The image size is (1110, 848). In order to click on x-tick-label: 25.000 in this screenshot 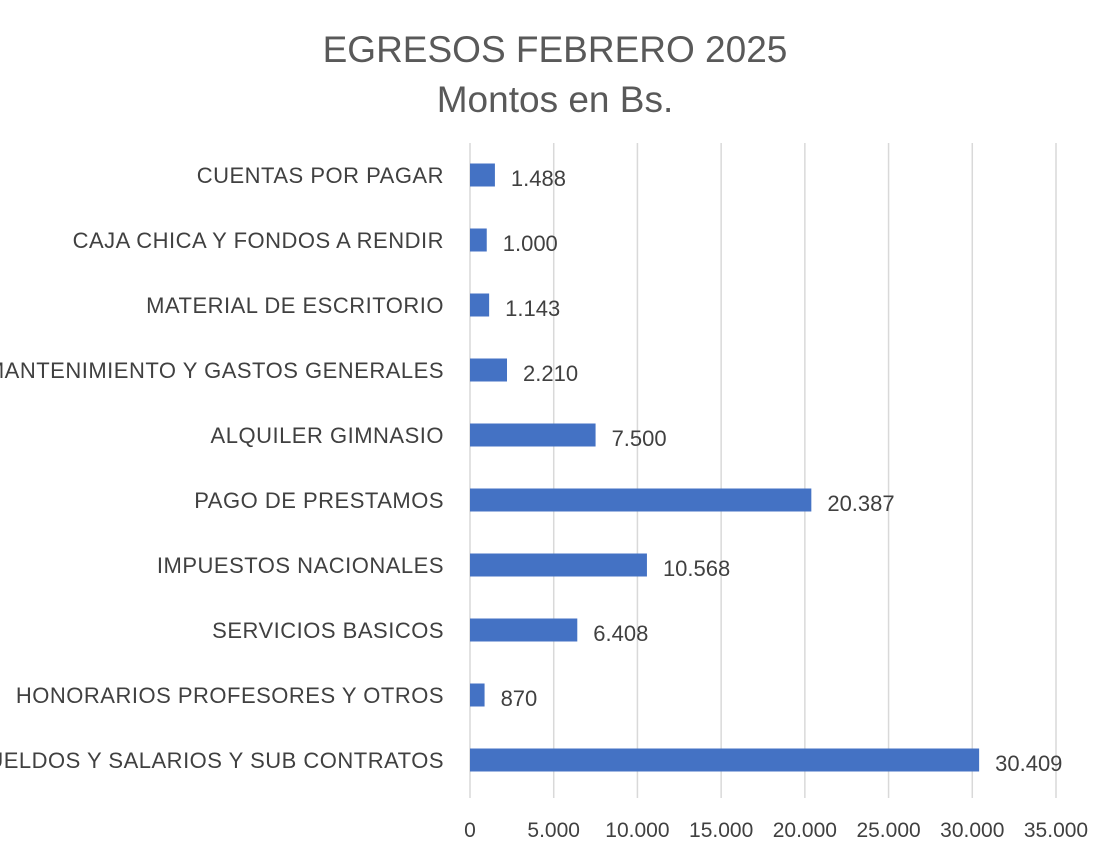, I will do `click(888, 830)`.